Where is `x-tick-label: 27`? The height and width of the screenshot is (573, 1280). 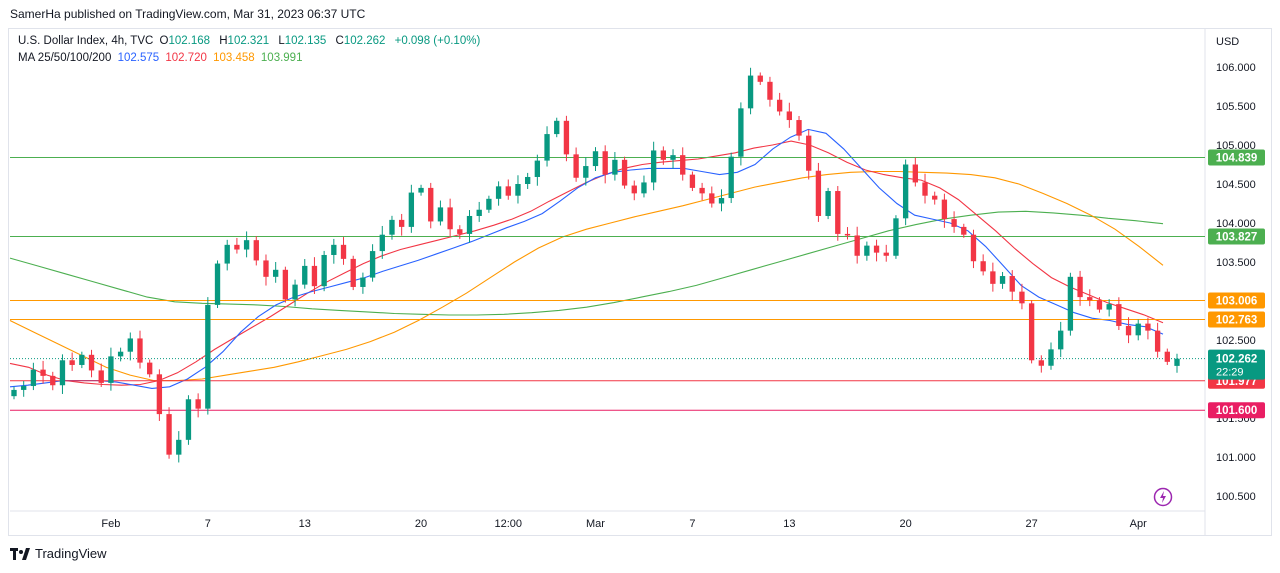 x-tick-label: 27 is located at coordinates (1032, 524).